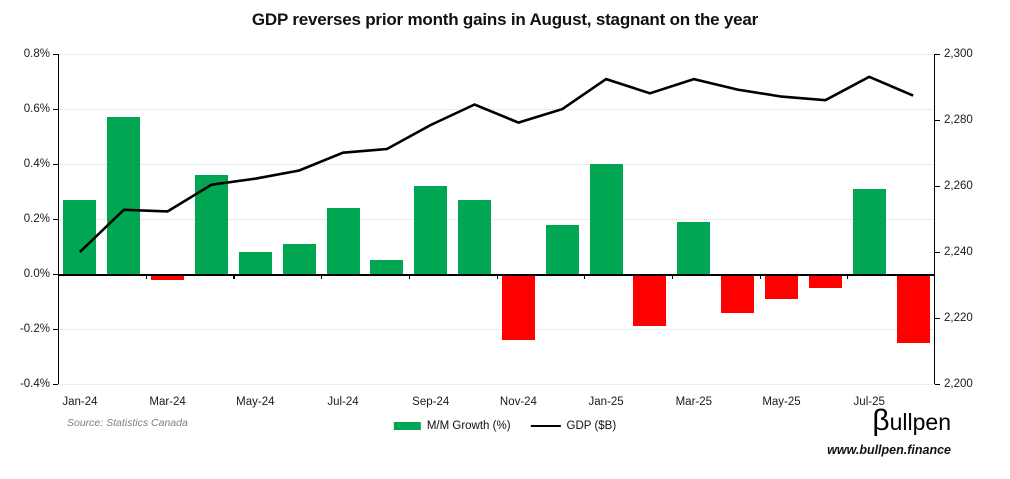 This screenshot has width=1010, height=479. What do you see at coordinates (431, 402) in the screenshot?
I see `x-axis-label: Sep-24` at bounding box center [431, 402].